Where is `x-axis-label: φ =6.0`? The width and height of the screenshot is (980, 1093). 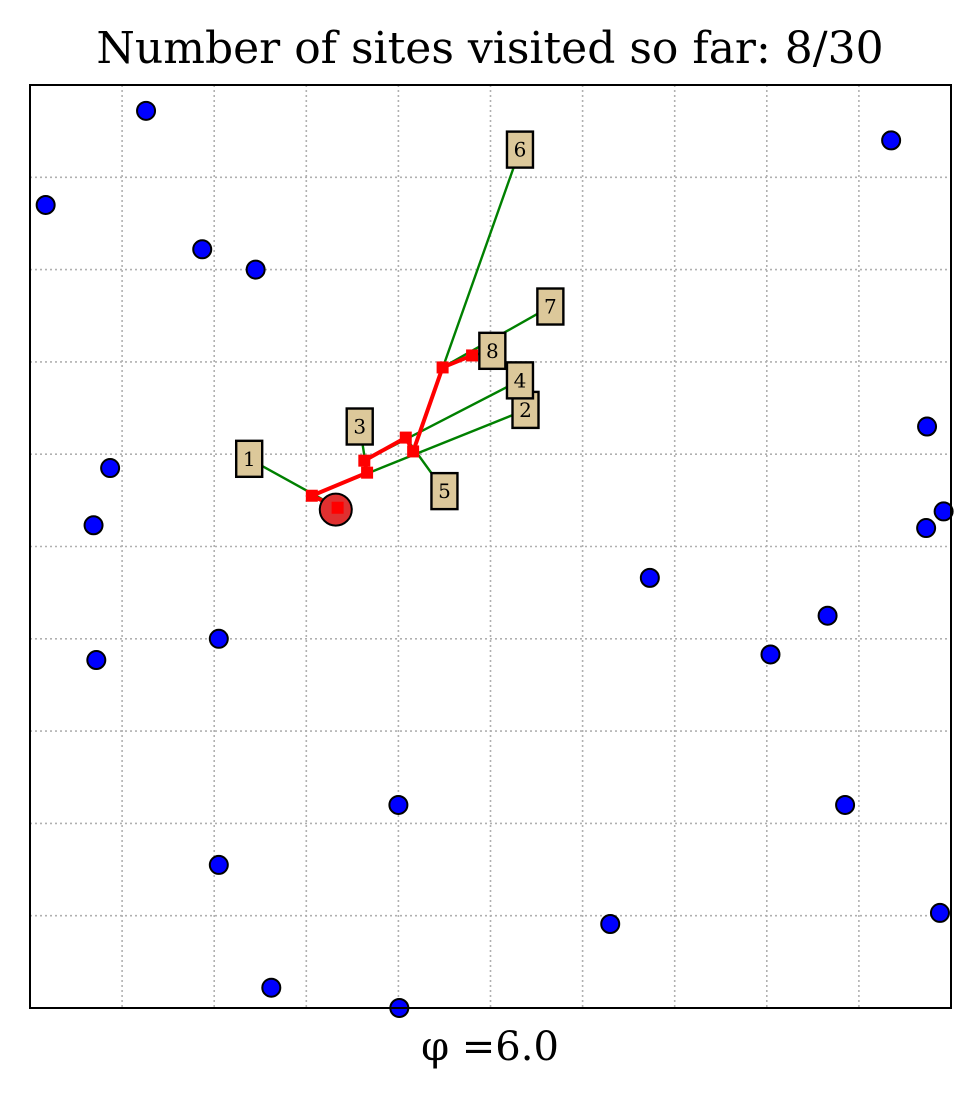 x-axis-label: φ =6.0 is located at coordinates (490, 1047).